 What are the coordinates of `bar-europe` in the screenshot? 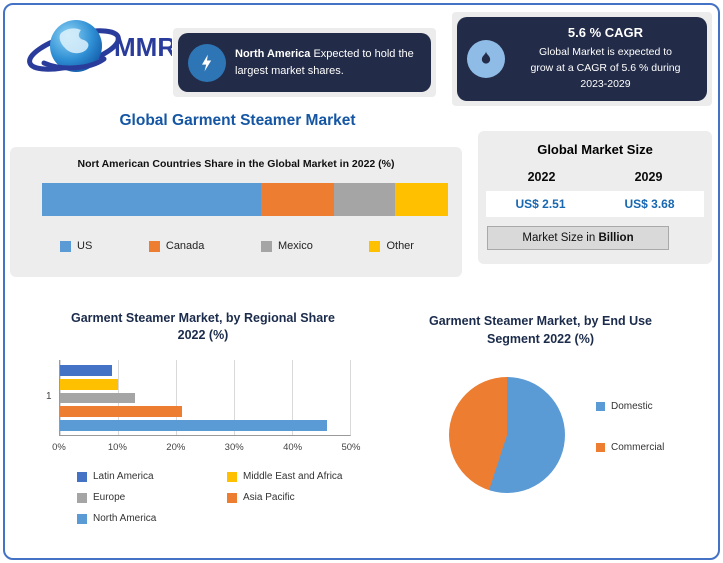 It's located at (98, 398).